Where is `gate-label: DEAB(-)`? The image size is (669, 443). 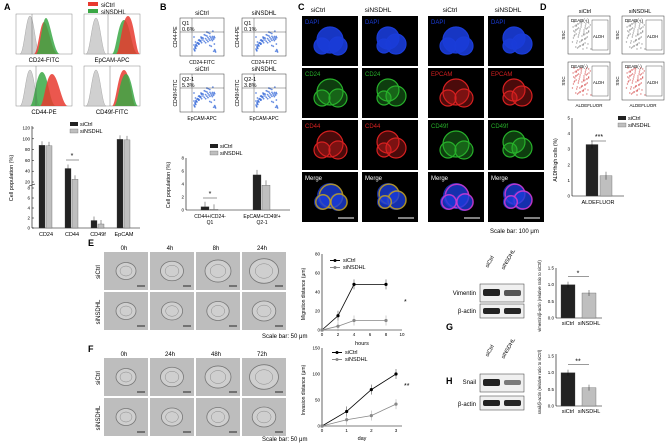 gate-label: DEAB(-) is located at coordinates (633, 66).